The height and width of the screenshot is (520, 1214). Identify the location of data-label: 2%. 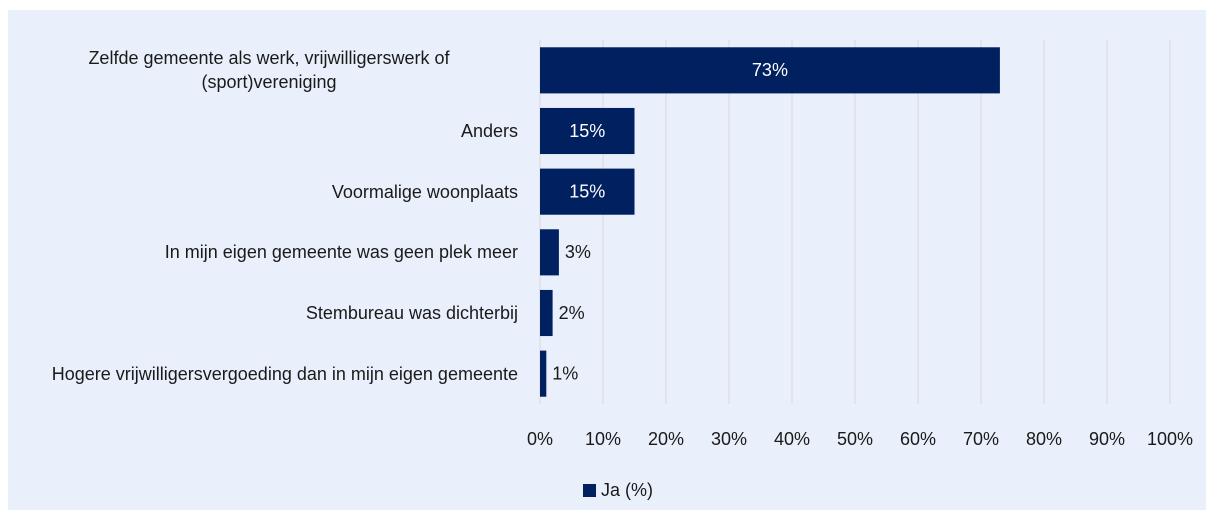
(572, 313).